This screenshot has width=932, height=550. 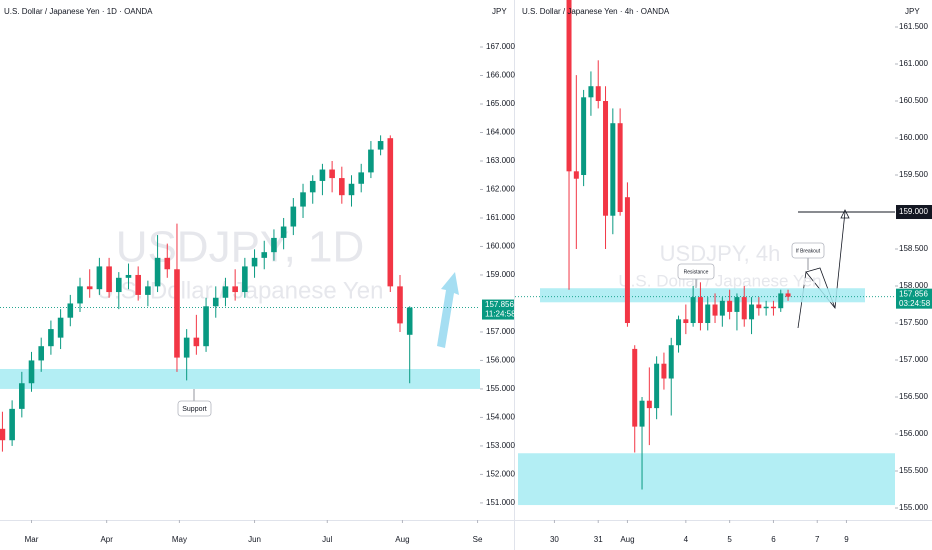 I want to click on y-tick-label: 167.000, so click(x=500, y=46).